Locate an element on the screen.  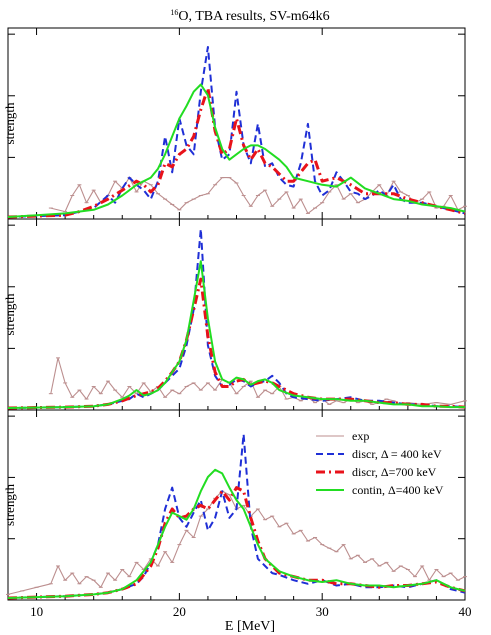
legend-label-contin: contin, Δ=400 keV is located at coordinates (398, 490).